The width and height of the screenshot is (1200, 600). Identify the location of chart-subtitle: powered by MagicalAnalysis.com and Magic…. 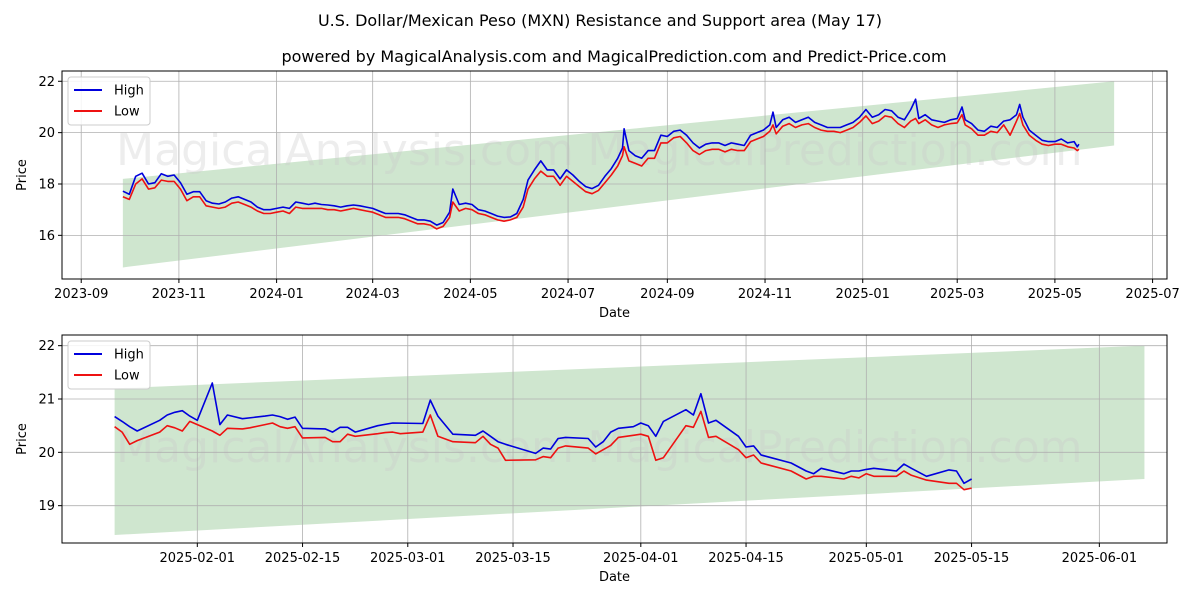
(613, 56).